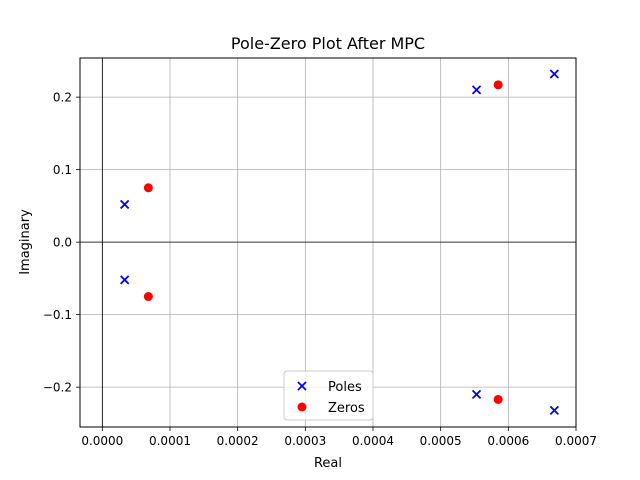  Describe the element at coordinates (25, 242) in the screenshot. I see `y-axis-label: Imaginary` at that location.